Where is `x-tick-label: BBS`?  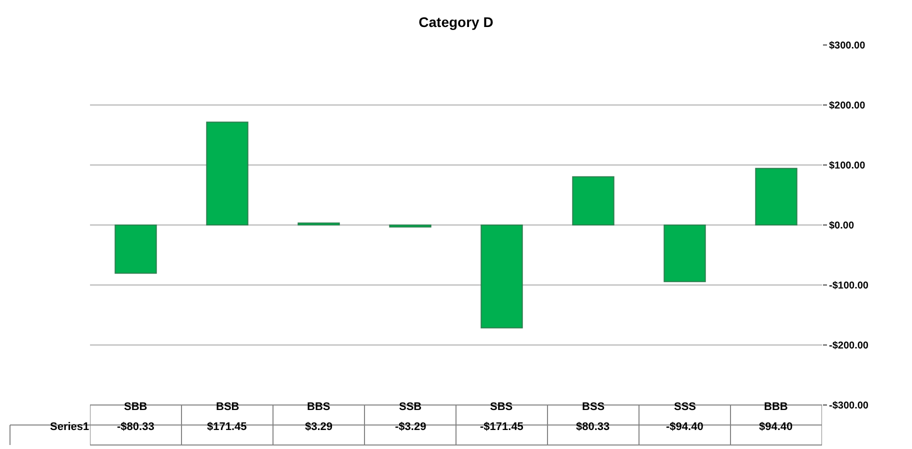
x-tick-label: BBS is located at coordinates (318, 407).